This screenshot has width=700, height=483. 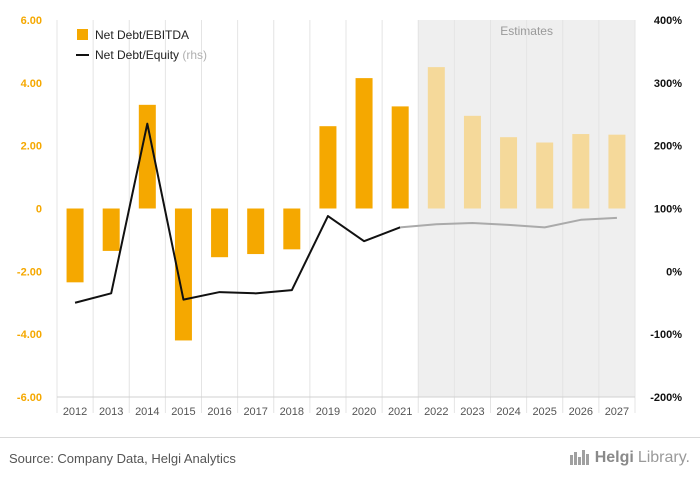 What do you see at coordinates (151, 55) in the screenshot?
I see `legend-label-net-debt-equity: Net Debt/Equity (rhs)` at bounding box center [151, 55].